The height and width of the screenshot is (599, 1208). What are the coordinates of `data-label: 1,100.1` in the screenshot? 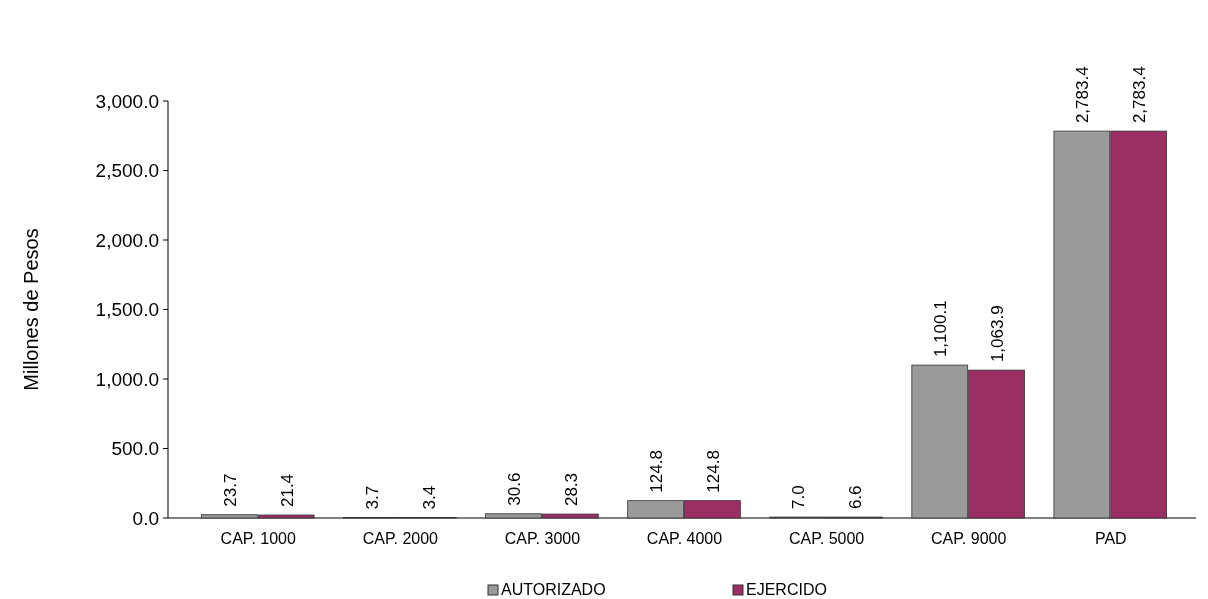 It's located at (941, 329).